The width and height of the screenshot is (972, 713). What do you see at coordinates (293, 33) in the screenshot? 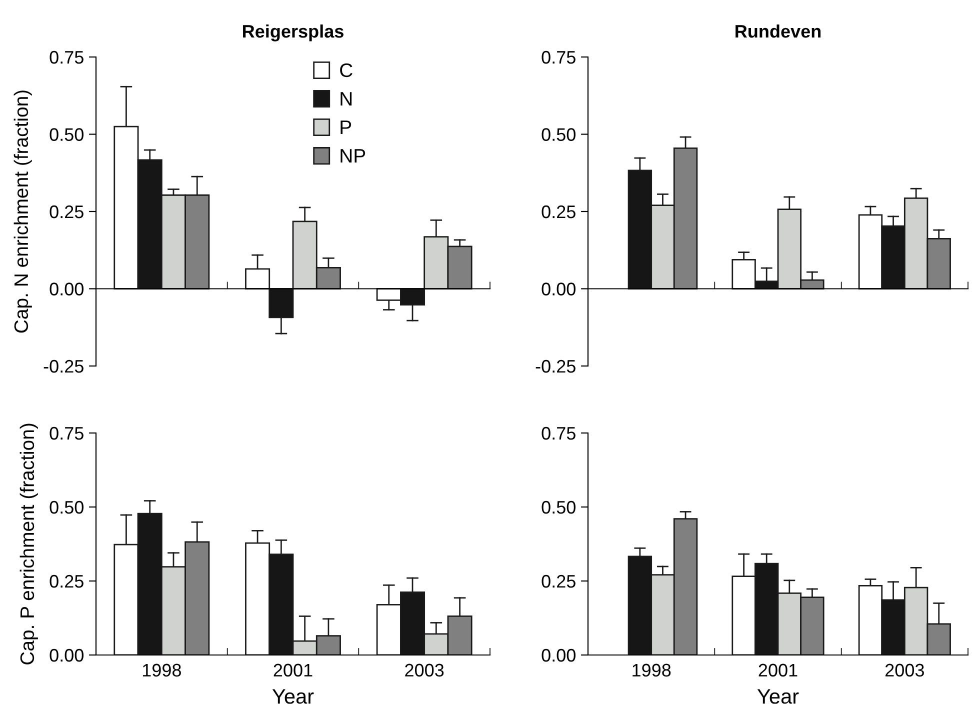
I see `chart-title: Reigersplas` at bounding box center [293, 33].